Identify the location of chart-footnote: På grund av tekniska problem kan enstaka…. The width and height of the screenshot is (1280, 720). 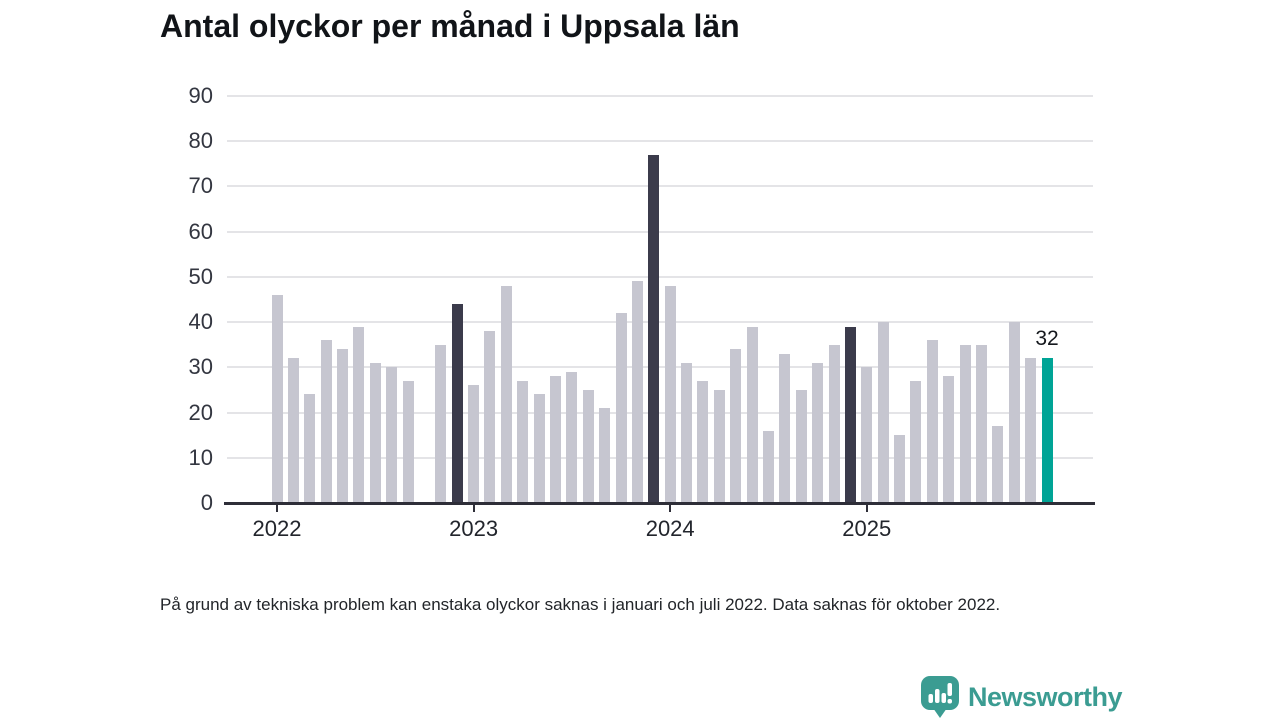
(580, 604).